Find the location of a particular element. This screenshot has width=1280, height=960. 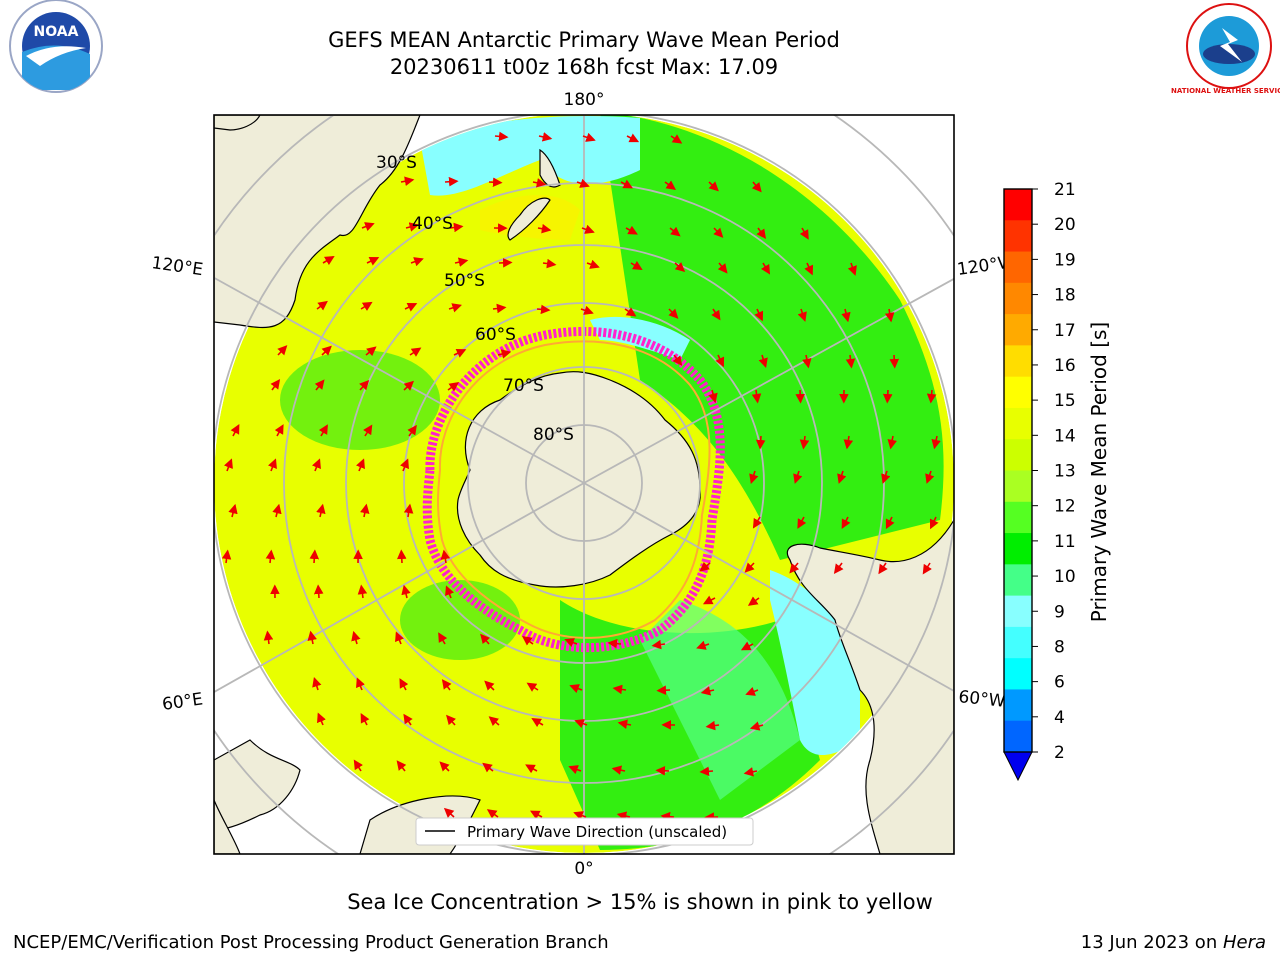

colorbar-tick-label: 19 is located at coordinates (1065, 260).